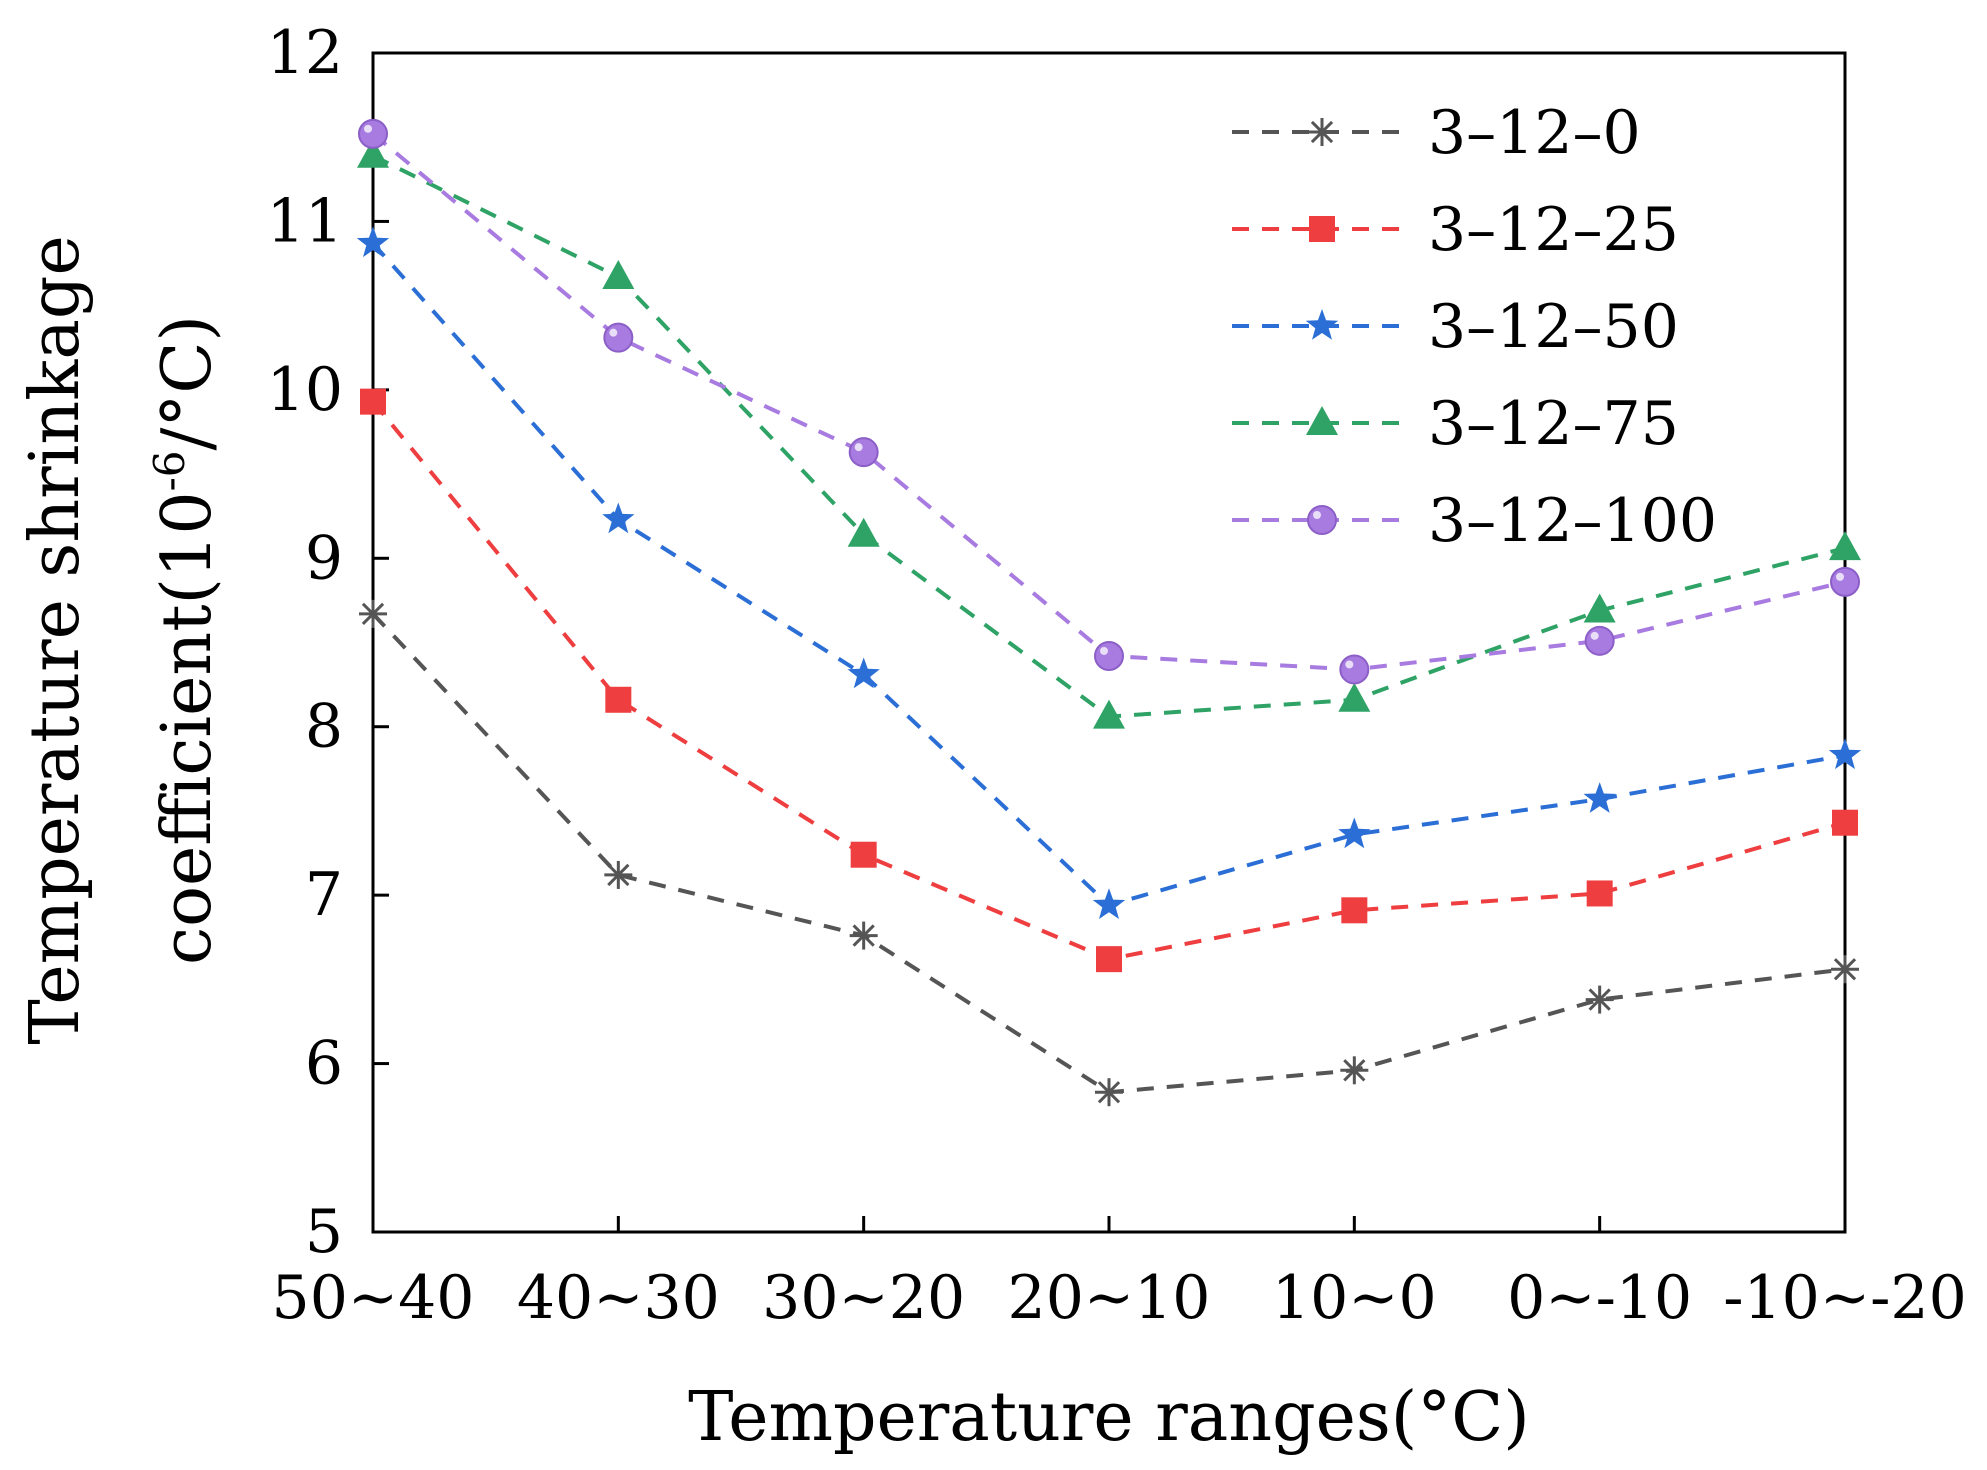 The image size is (1987, 1470). What do you see at coordinates (324, 895) in the screenshot?
I see `y-tick-label: 7` at bounding box center [324, 895].